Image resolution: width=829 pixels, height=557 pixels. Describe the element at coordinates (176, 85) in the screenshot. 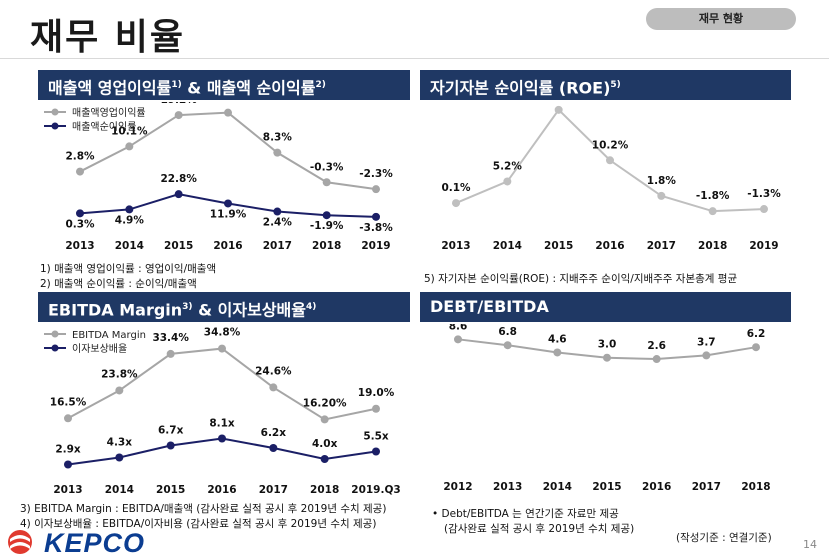

I see `margins-title-sup1: 1)` at that location.